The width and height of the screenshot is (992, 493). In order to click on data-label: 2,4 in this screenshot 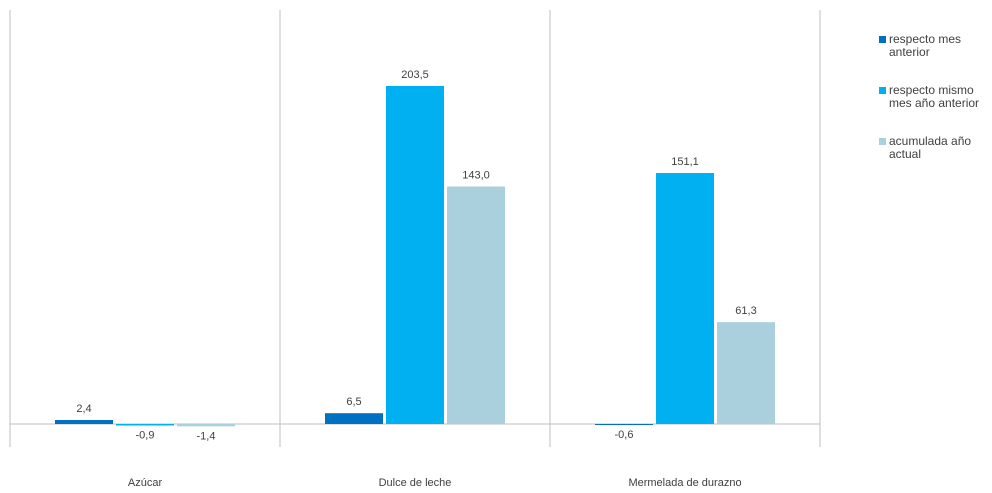, I will do `click(83, 409)`.